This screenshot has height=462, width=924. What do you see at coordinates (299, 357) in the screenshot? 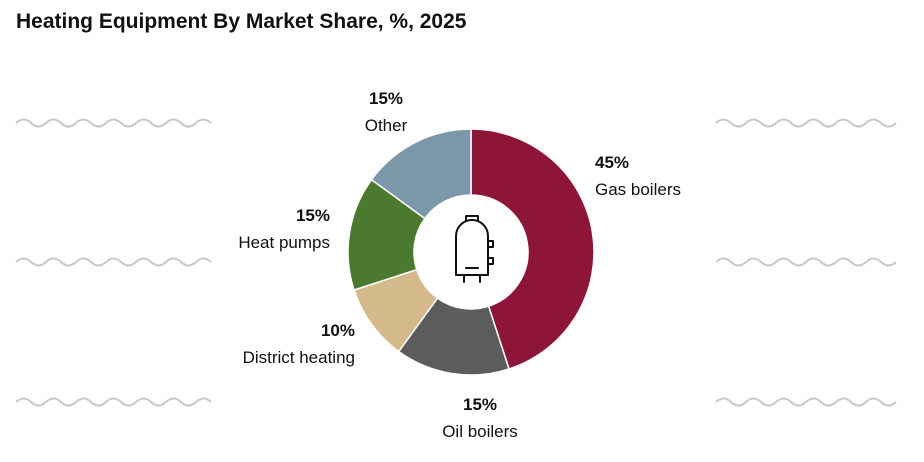
I see `category-label: District heating` at bounding box center [299, 357].